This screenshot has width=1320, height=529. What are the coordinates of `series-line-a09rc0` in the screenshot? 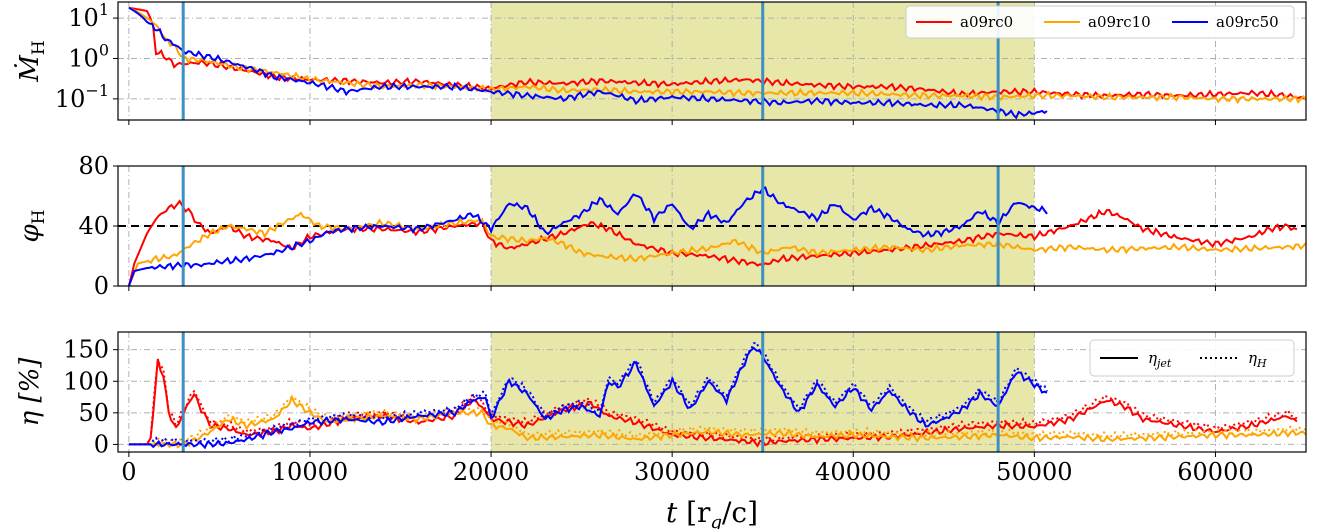 It's located at (712, 243).